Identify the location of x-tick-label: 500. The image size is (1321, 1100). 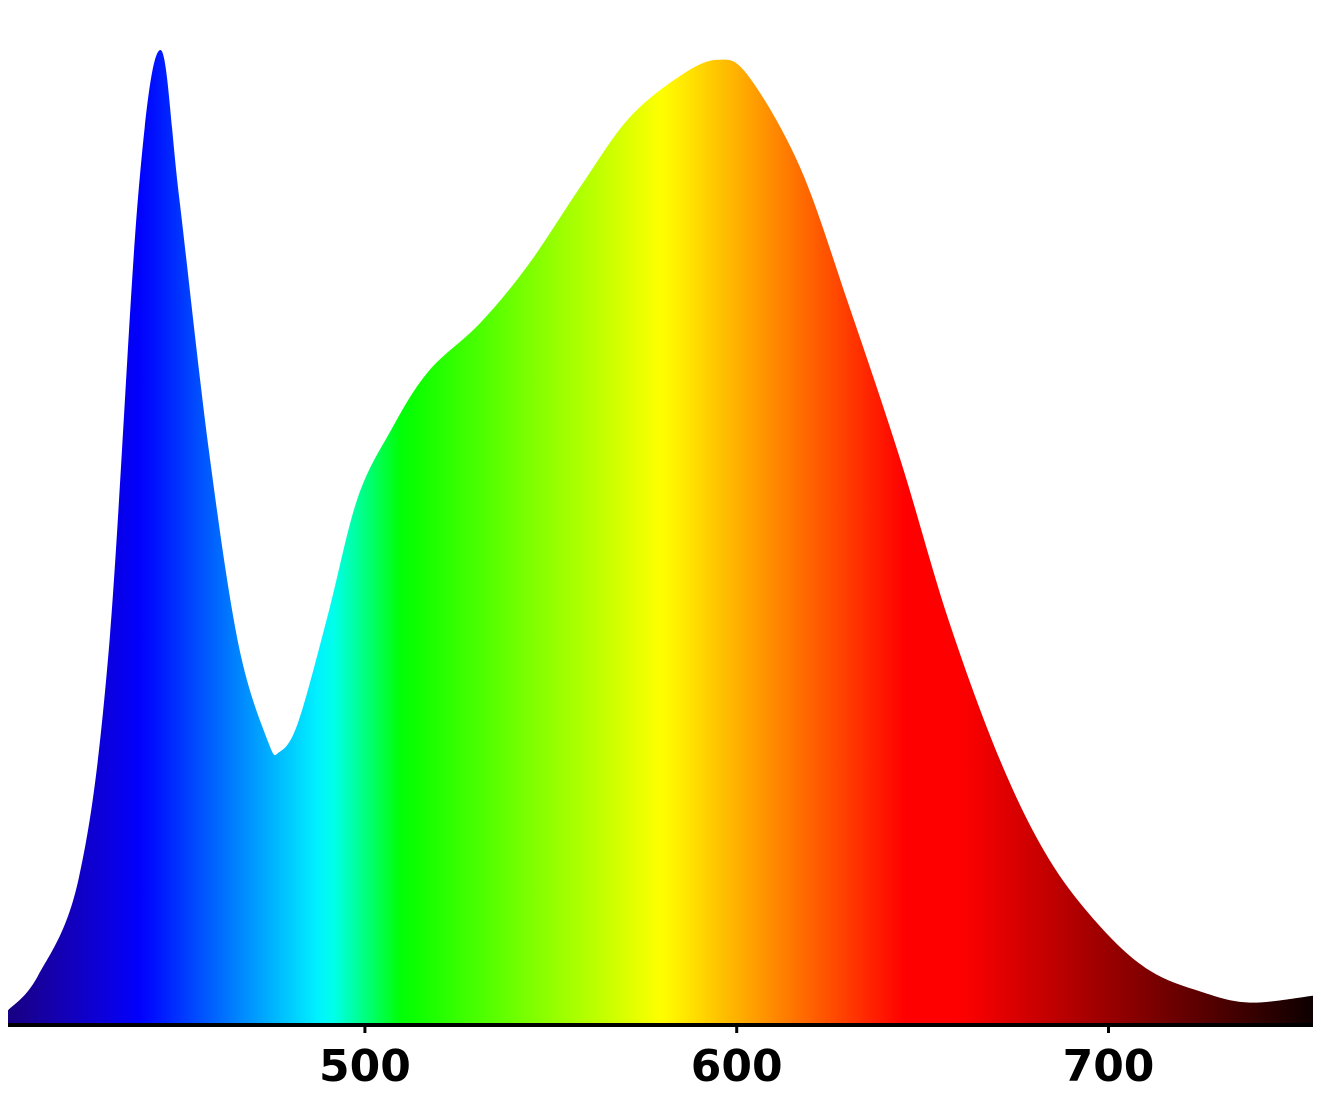
(365, 1066).